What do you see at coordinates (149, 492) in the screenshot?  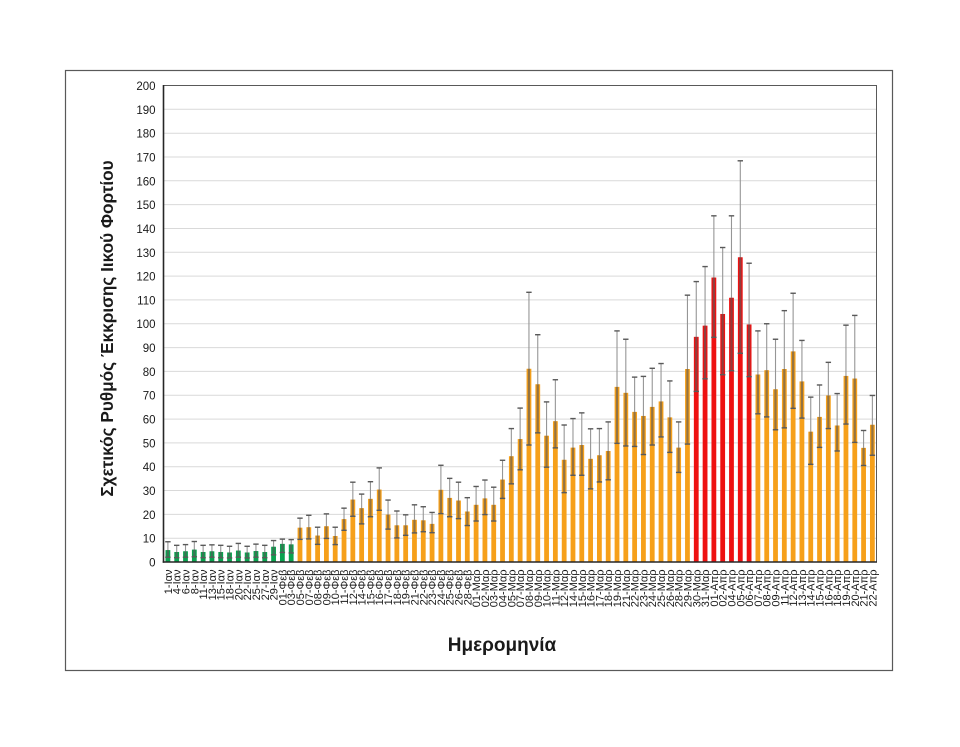 I see `svg-text: 30` at bounding box center [149, 492].